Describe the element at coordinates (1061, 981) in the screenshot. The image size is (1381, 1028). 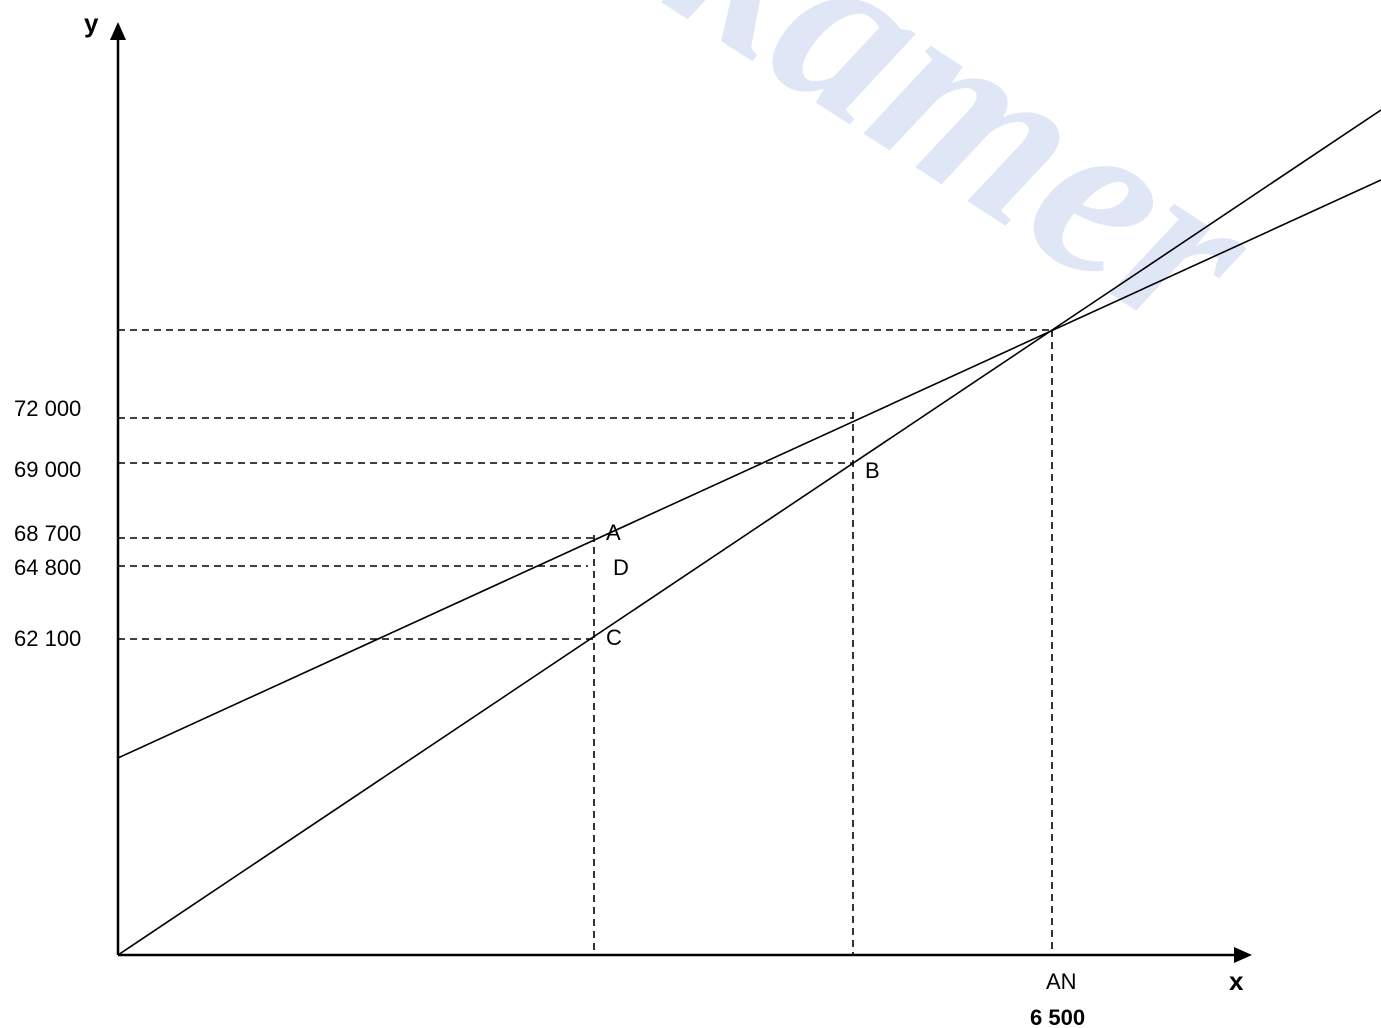
I see `x-tick-label-name: AN` at that location.